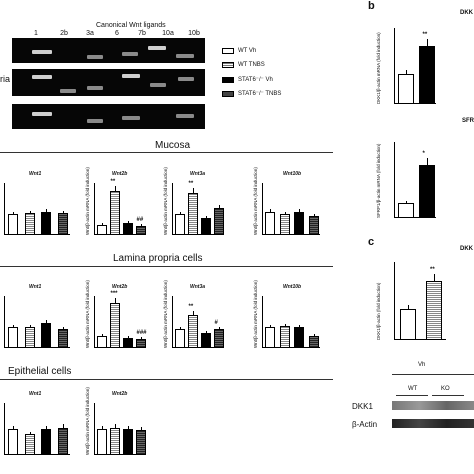  I want to click on bar-chart-panel: Wnt2b Wnt/β-actin mRNA (fold induction), so click(115, 421).